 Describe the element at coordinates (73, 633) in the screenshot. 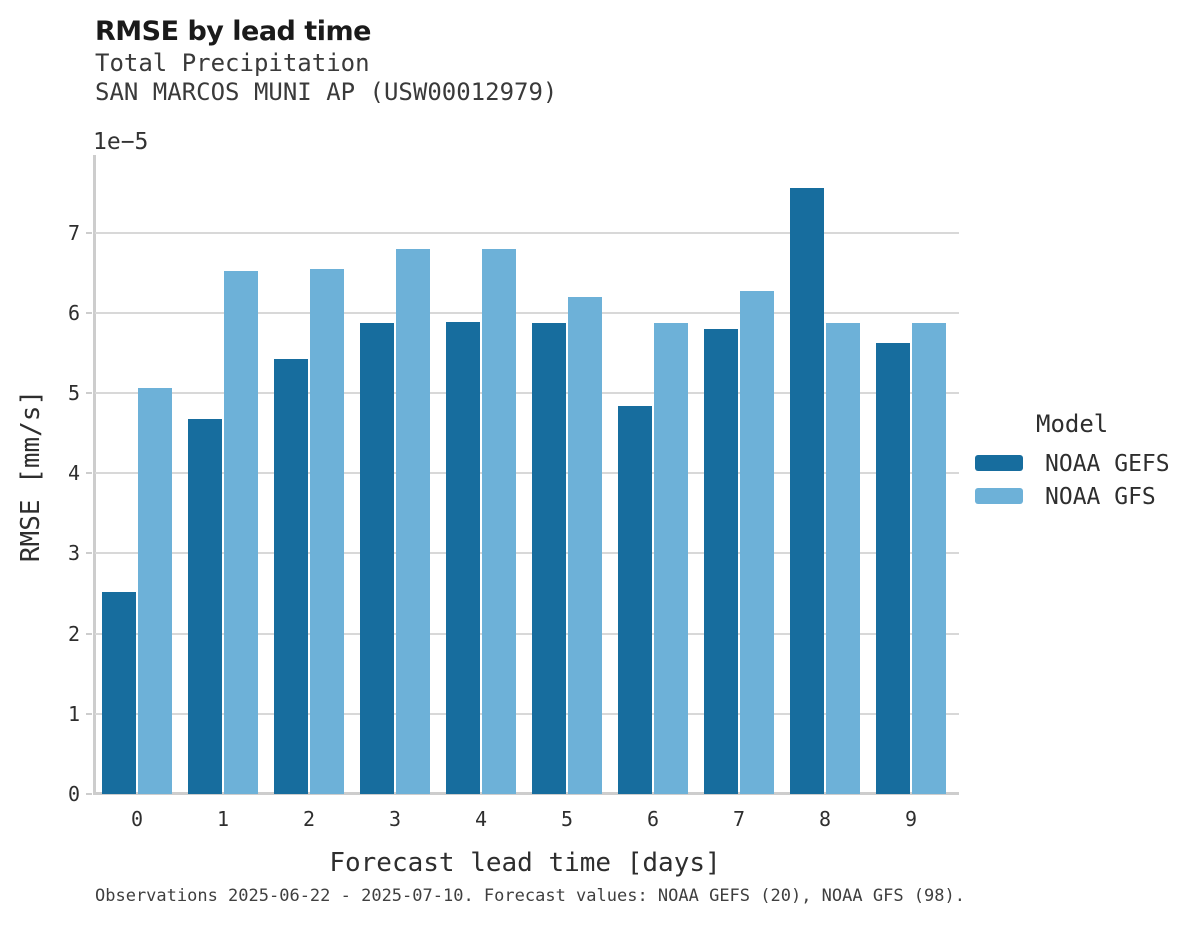

I see `y-tick-label-2: 2` at that location.